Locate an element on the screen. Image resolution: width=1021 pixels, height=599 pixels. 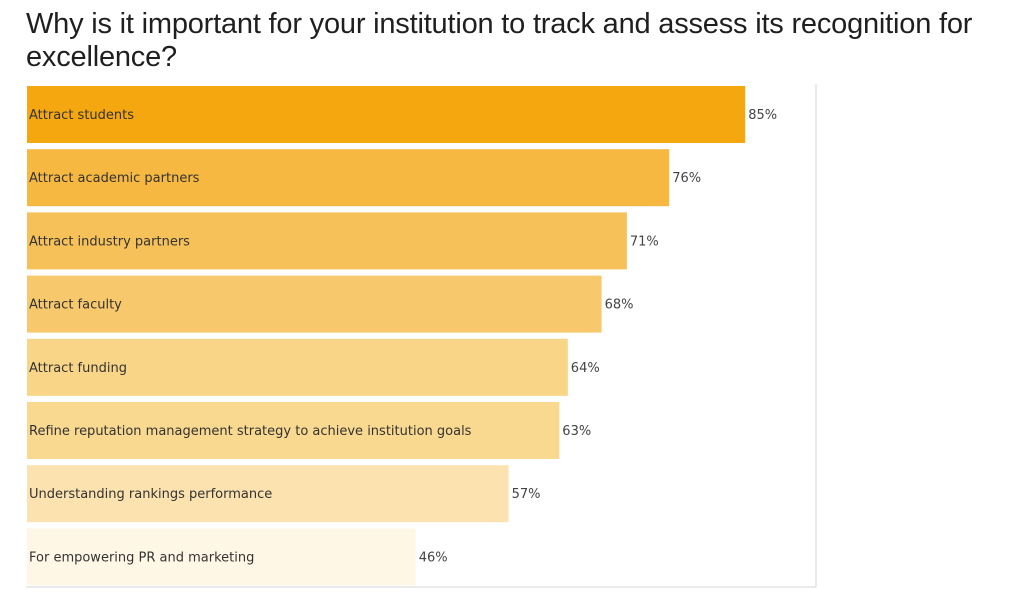
value-label: 64% is located at coordinates (585, 368).